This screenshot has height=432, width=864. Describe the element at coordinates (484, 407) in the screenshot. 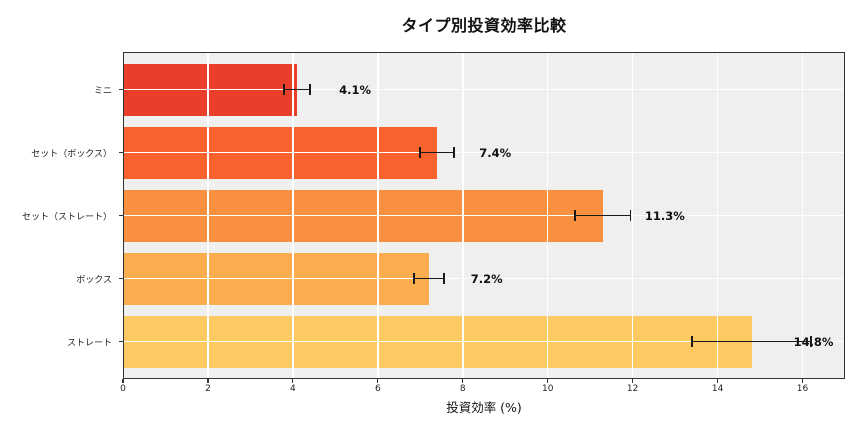

I see `x-axis-label: 投資効率 (%)` at that location.